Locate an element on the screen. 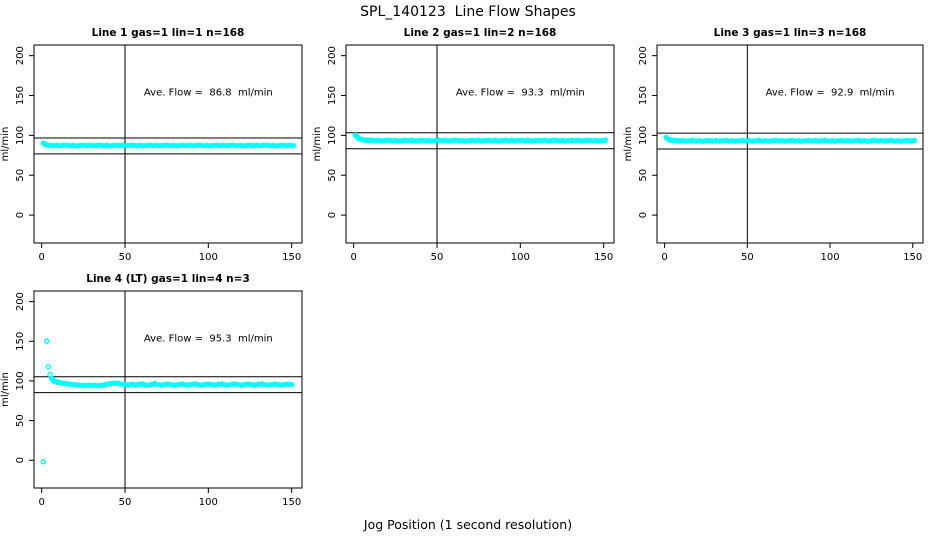 The image size is (936, 540). panel-title: Line 1 gas=1 lin=1 n=168 is located at coordinates (168, 33).